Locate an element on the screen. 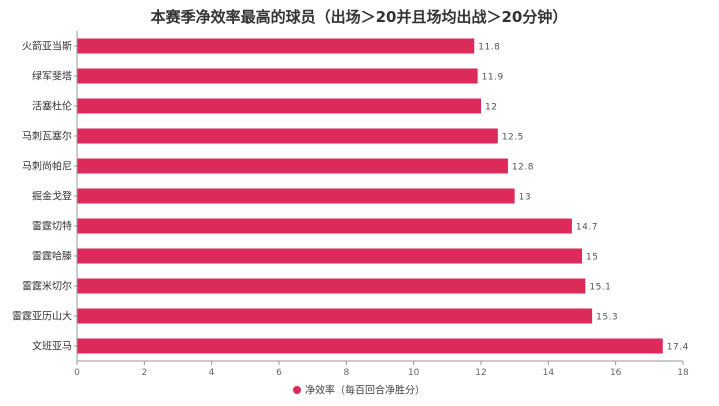 This screenshot has height=406, width=719. category-label: 绿军斐塔 is located at coordinates (52, 76).